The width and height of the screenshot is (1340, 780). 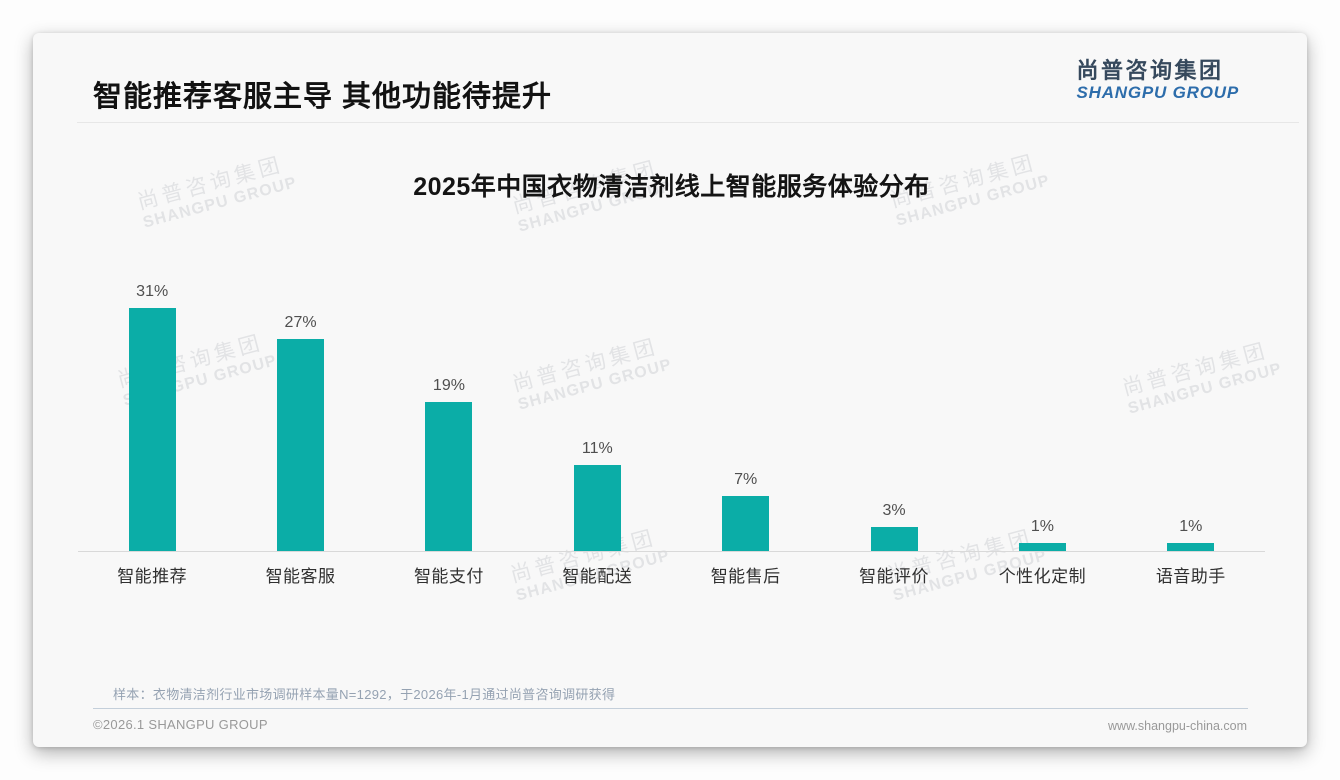 What do you see at coordinates (688, 122) in the screenshot?
I see `header-divider` at bounding box center [688, 122].